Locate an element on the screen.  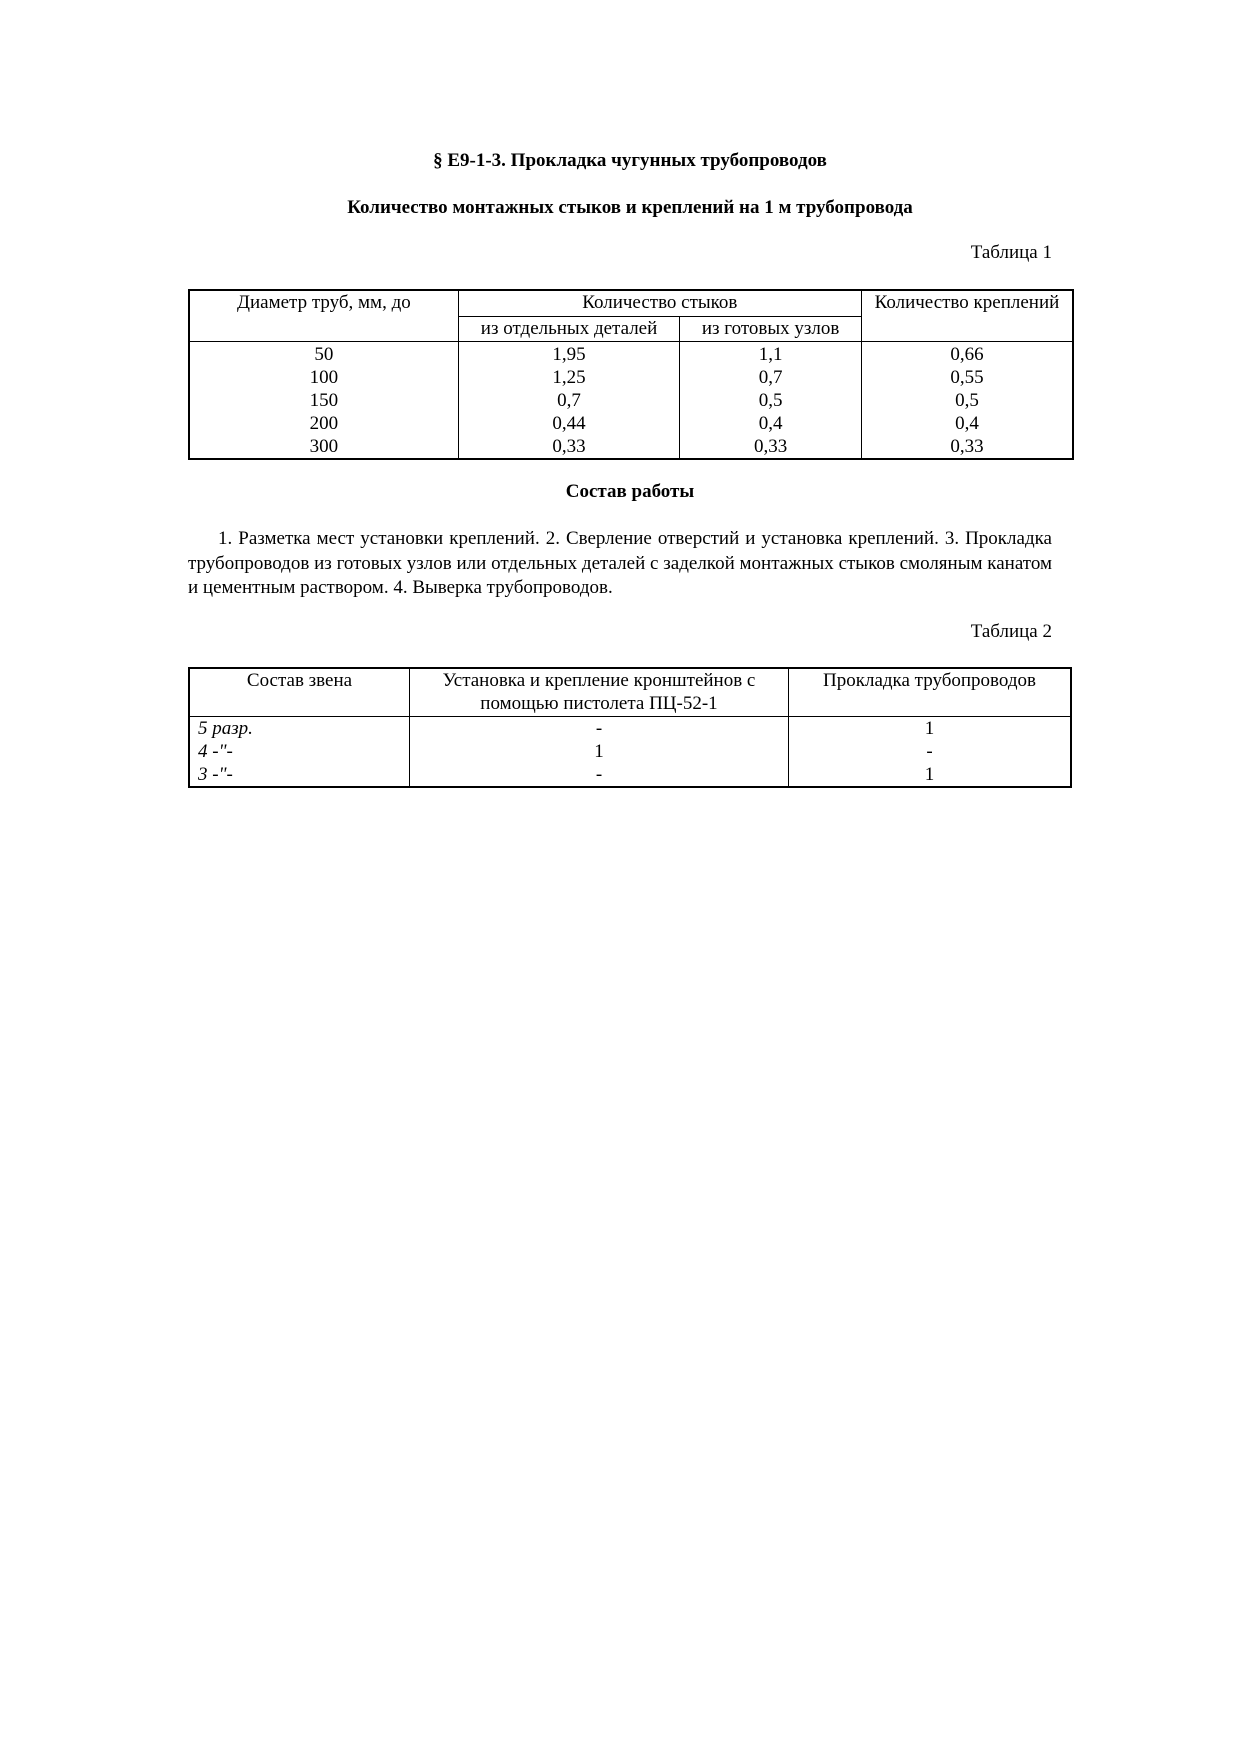
table-cell: 1,95 is located at coordinates (569, 353).